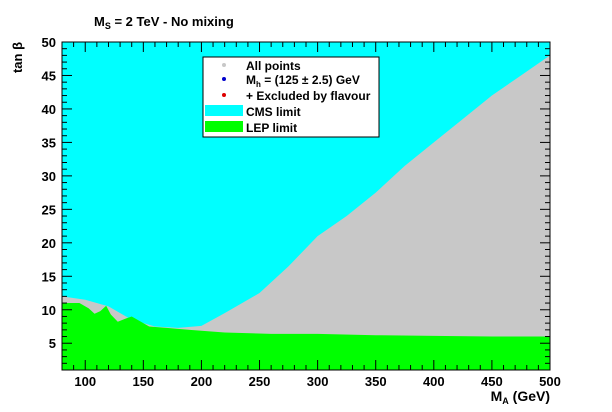  Describe the element at coordinates (529, 396) in the screenshot. I see `x-axis-label-unit: (GeV)` at that location.